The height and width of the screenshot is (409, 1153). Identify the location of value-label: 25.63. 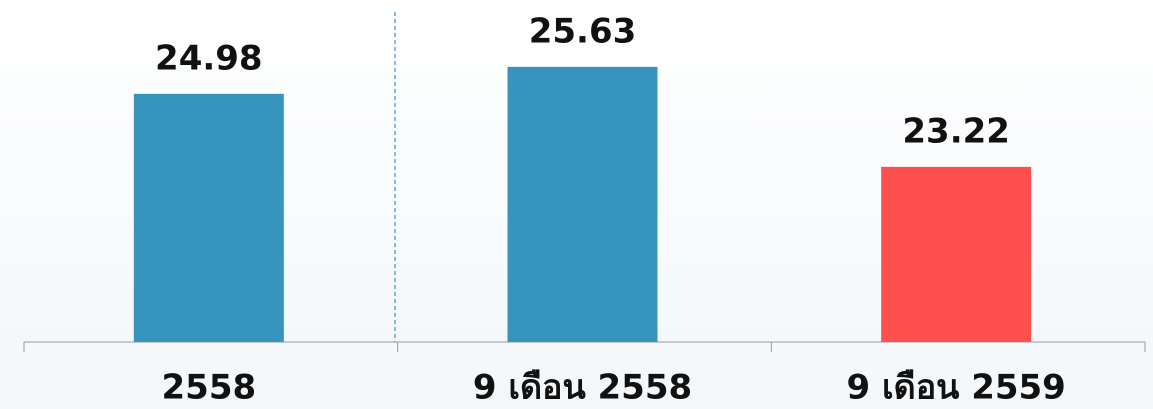
(583, 31).